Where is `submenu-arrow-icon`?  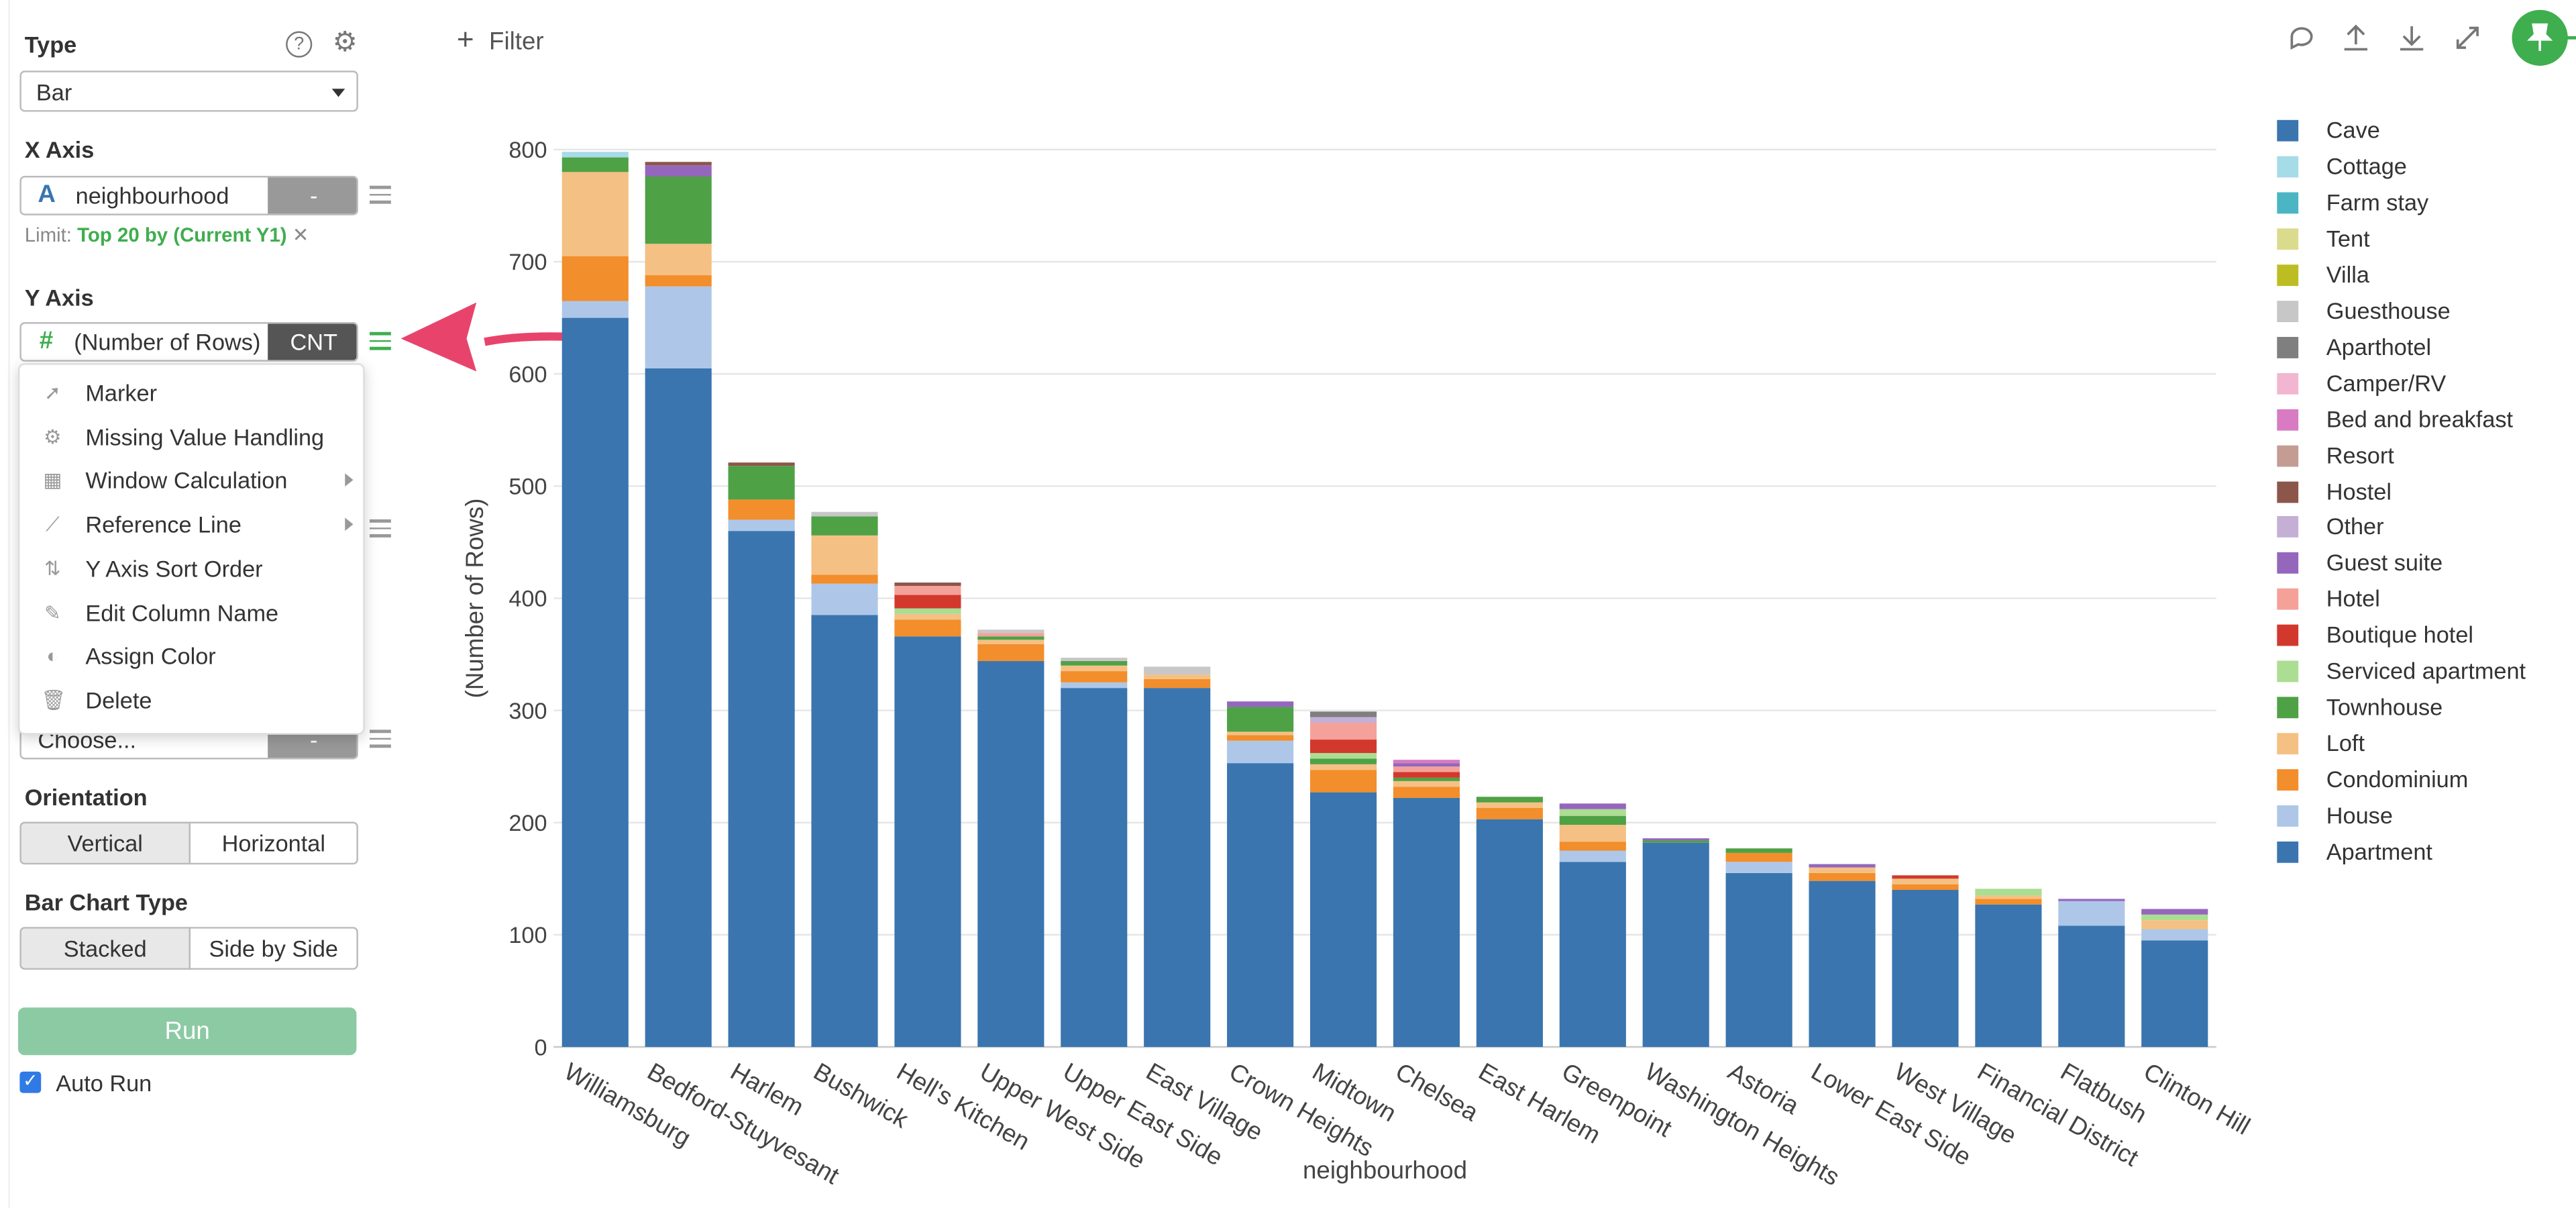
submenu-arrow-icon is located at coordinates (349, 524).